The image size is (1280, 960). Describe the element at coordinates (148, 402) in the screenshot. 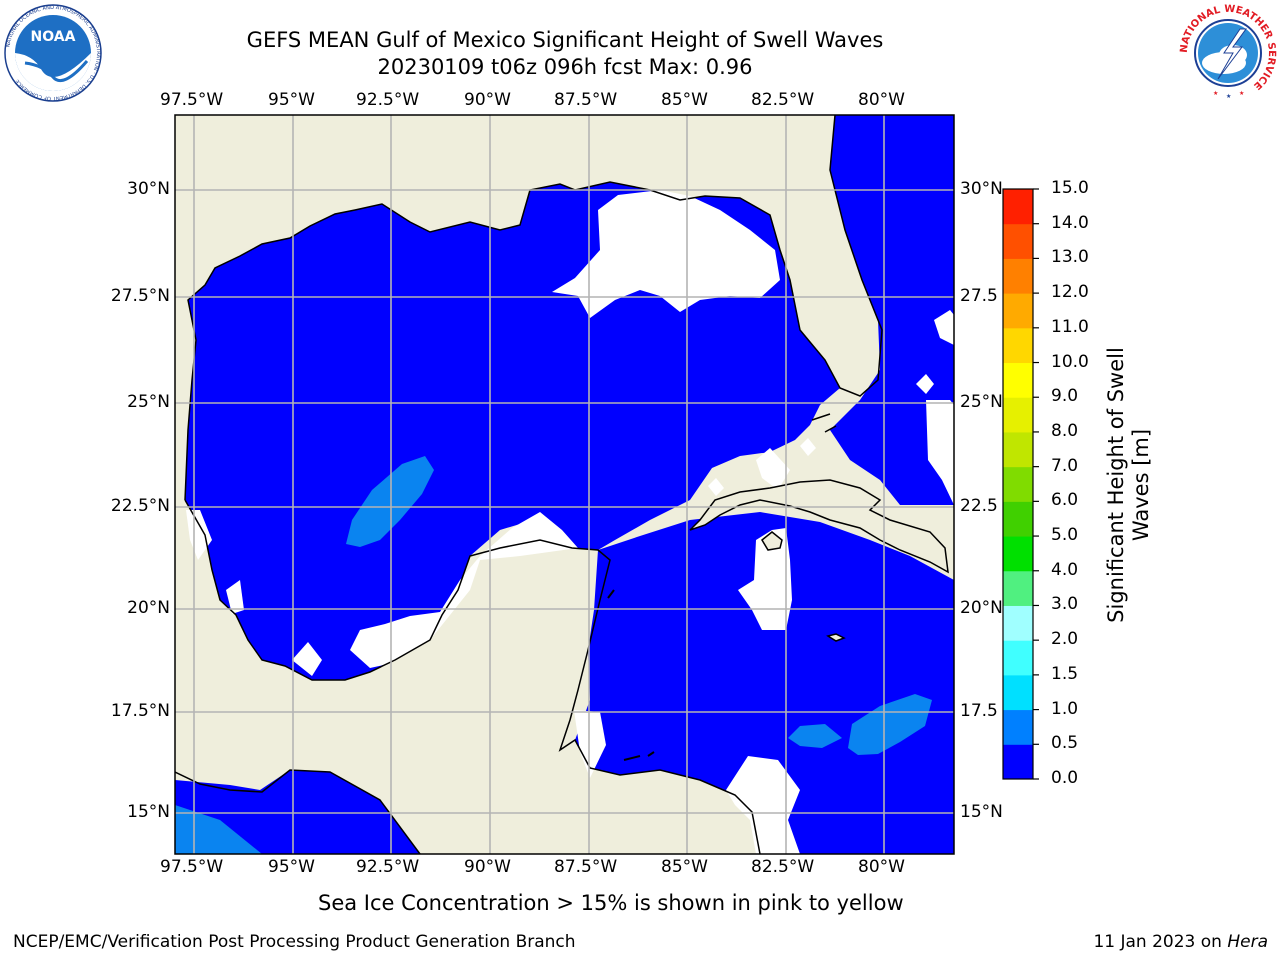

I see `lat-label-left: 25°N` at that location.